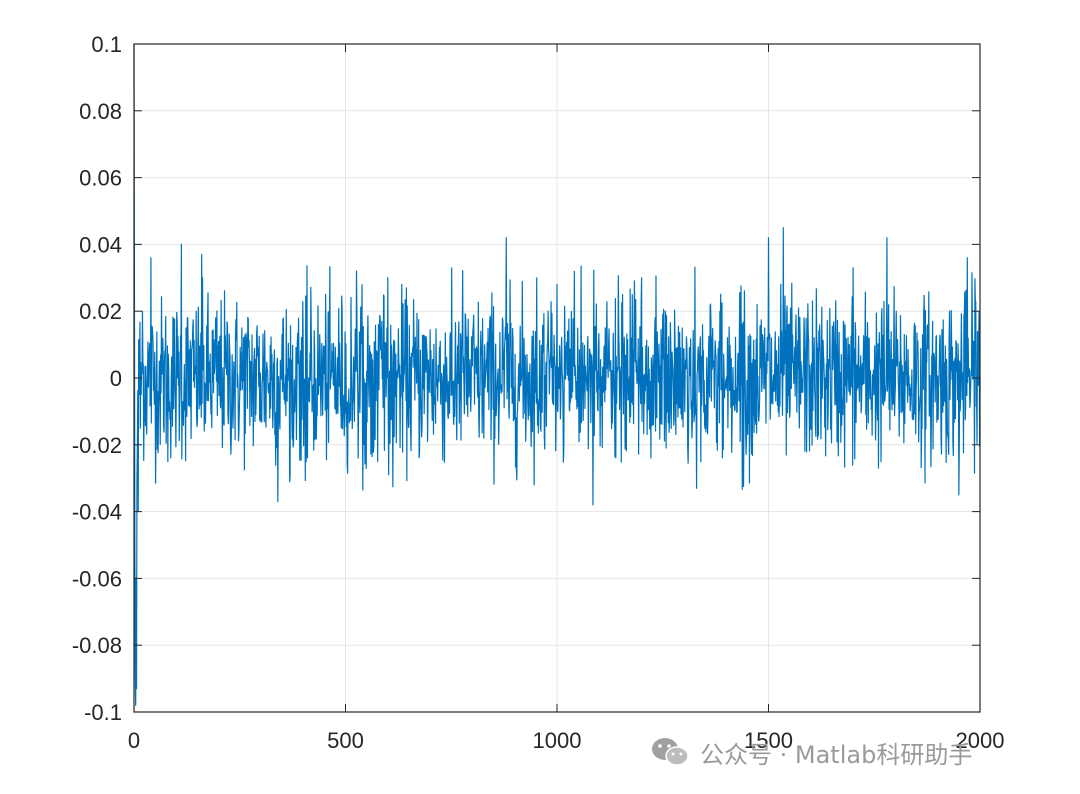 The height and width of the screenshot is (794, 1080). I want to click on x-tick-label-0: 0, so click(134, 740).